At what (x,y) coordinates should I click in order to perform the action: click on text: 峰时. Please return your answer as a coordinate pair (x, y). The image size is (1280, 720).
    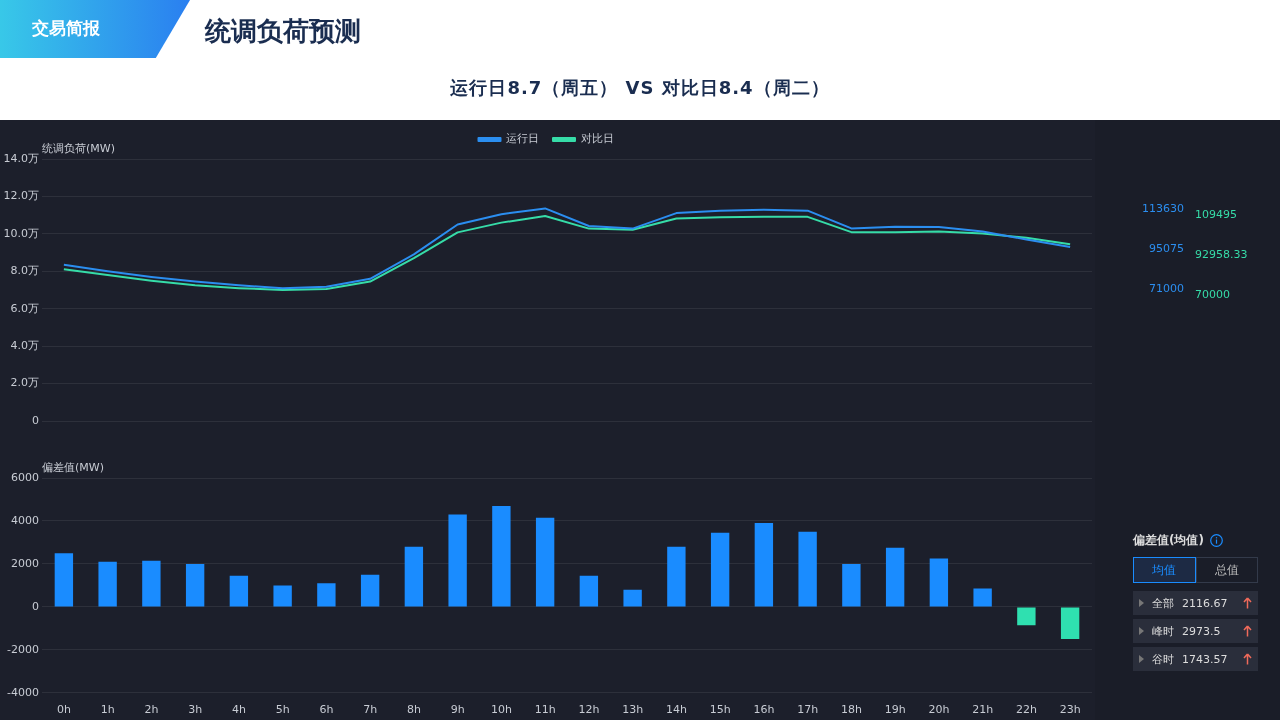
    Looking at the image, I should click on (1163, 631).